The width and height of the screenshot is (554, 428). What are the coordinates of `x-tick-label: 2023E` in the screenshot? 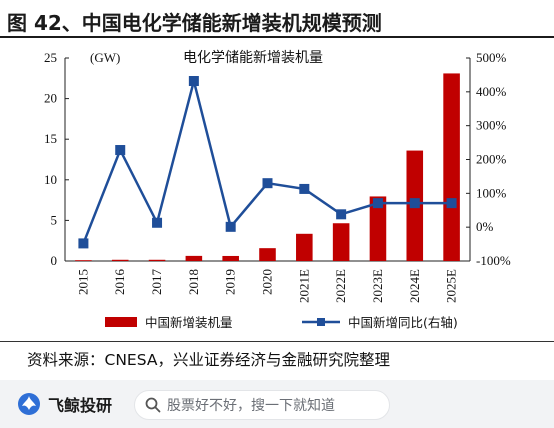 It's located at (377, 286).